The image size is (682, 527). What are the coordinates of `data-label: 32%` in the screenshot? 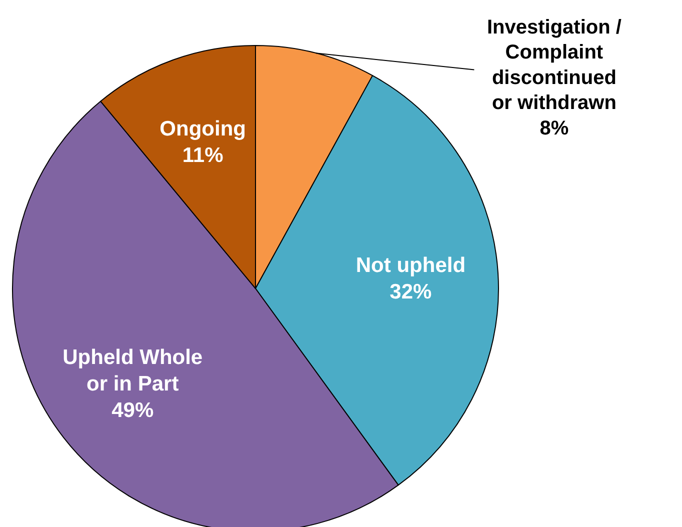 It's located at (411, 292).